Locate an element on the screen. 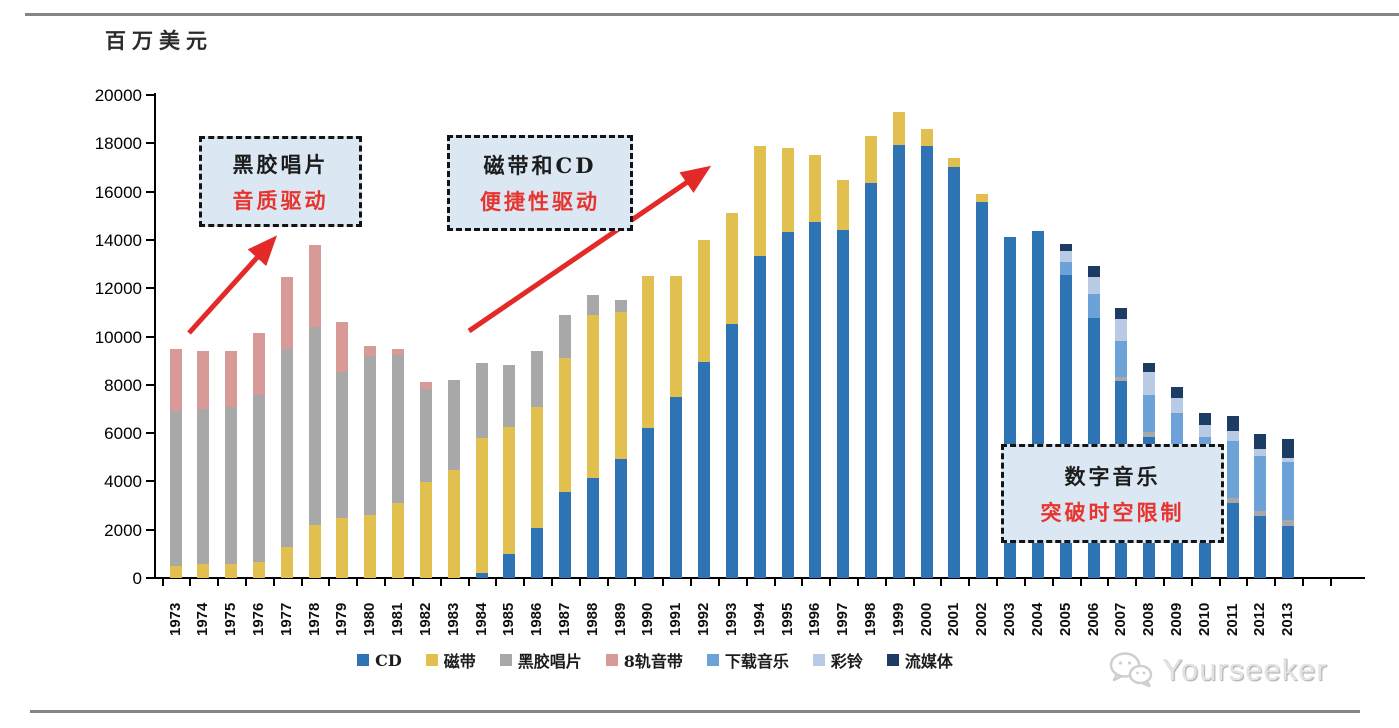 The image size is (1399, 728). legend-item-彩铃: 彩铃 is located at coordinates (837, 660).